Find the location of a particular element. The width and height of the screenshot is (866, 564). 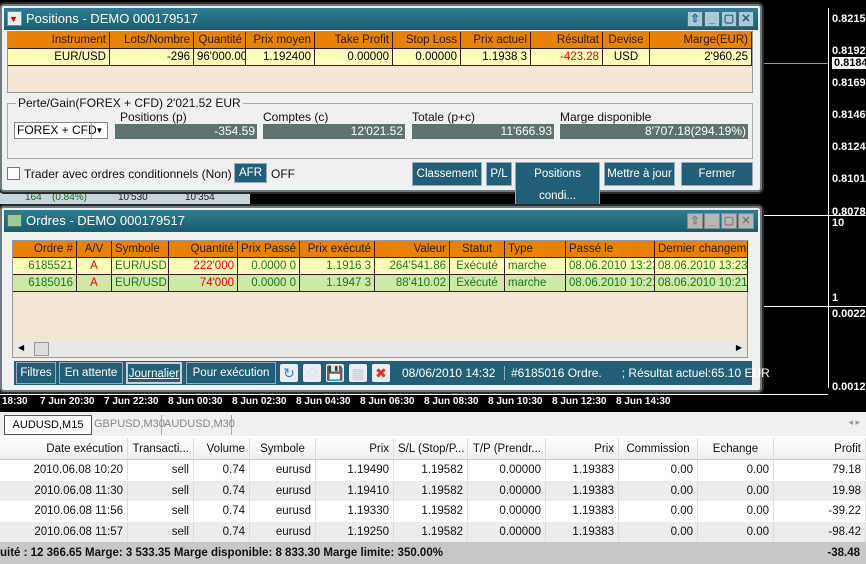

maximize-button: ▢ is located at coordinates (729, 221).